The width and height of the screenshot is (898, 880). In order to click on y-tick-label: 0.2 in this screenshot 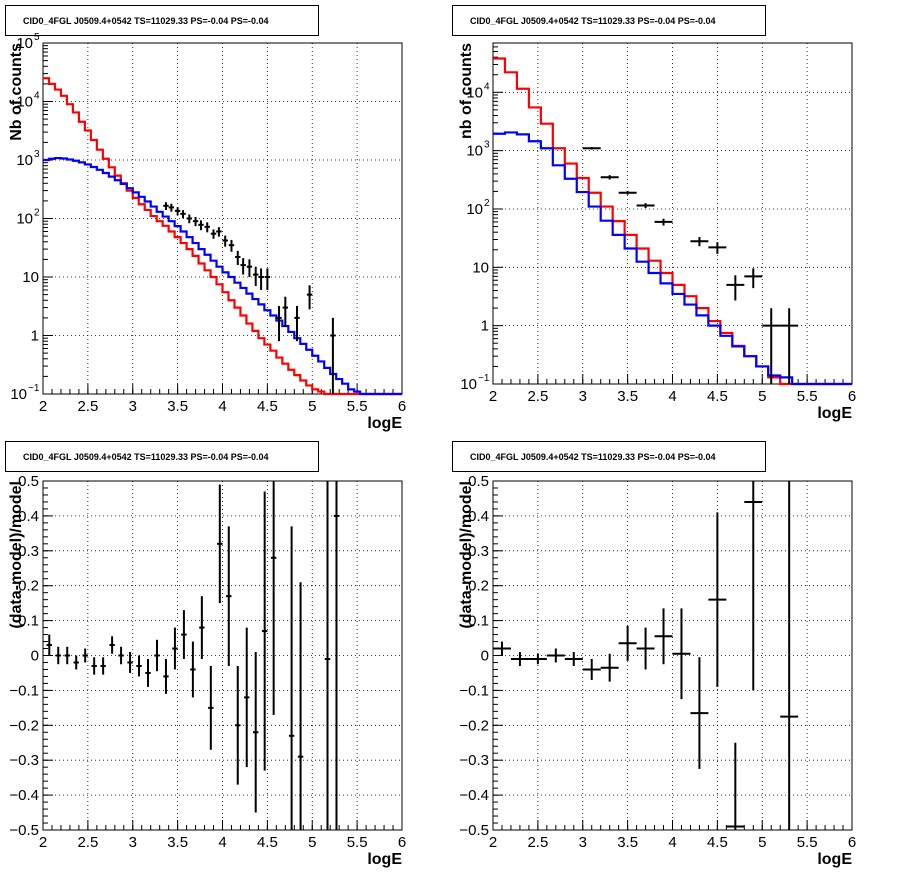, I will do `click(28, 586)`.